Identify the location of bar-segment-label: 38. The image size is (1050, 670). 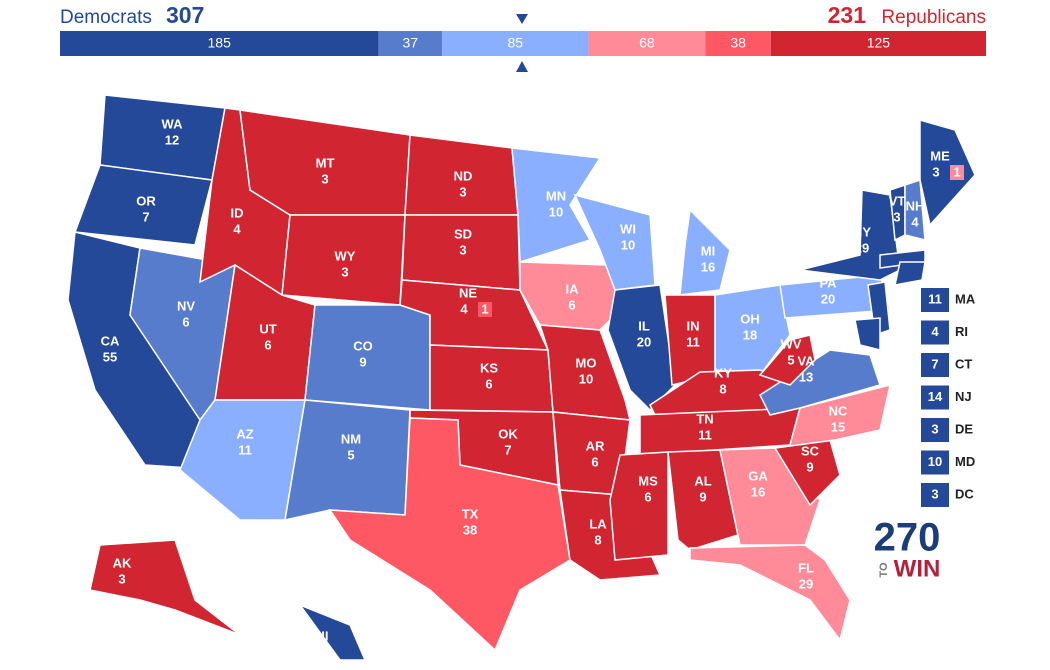
(738, 43).